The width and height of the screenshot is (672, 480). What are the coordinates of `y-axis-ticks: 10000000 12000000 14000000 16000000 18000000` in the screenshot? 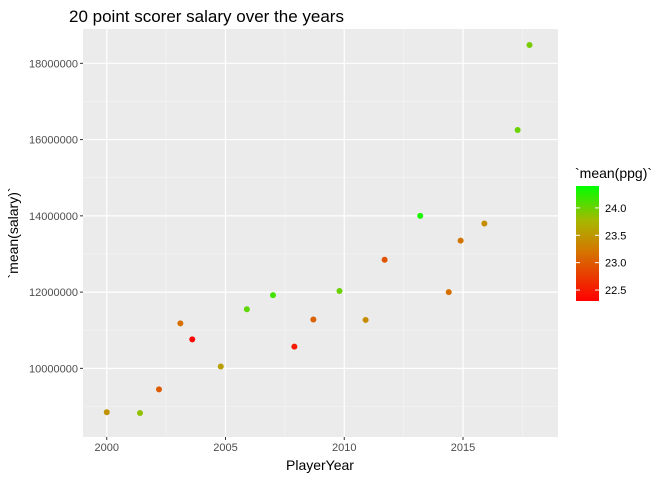 It's located at (56, 216).